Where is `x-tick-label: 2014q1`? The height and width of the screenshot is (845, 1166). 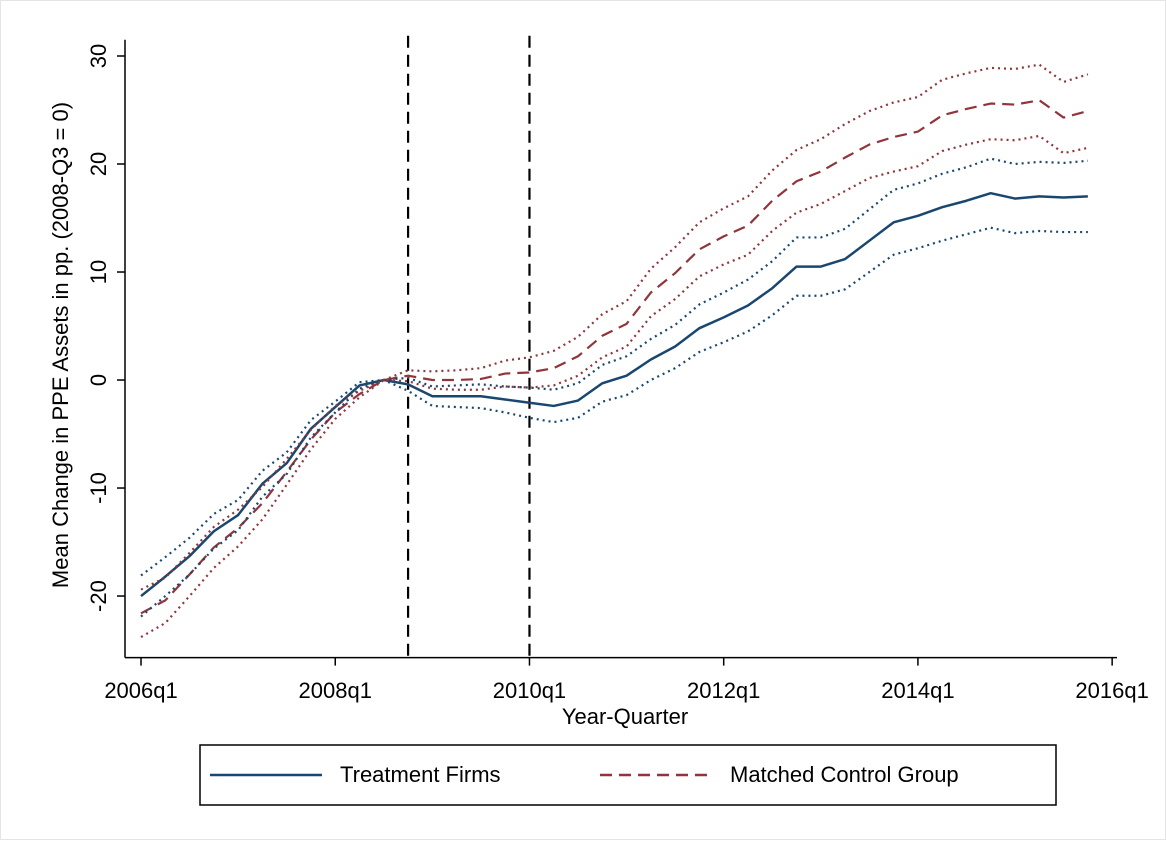 x-tick-label: 2014q1 is located at coordinates (917, 690).